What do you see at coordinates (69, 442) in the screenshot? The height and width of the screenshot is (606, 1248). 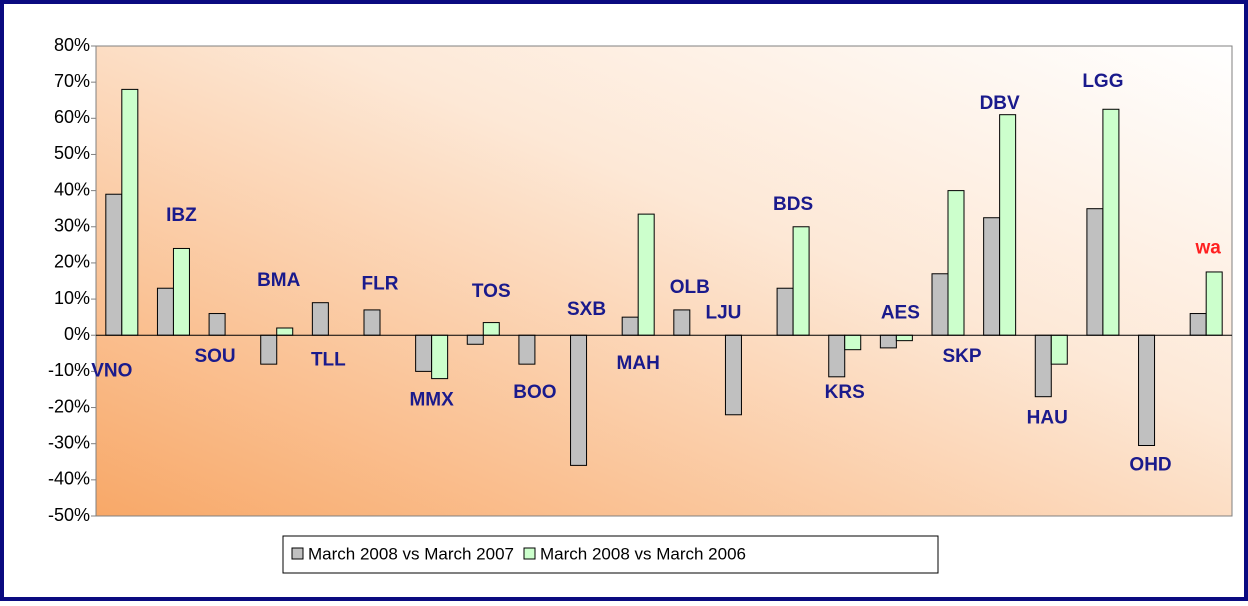 I see `y-tick-label: -30%` at bounding box center [69, 442].